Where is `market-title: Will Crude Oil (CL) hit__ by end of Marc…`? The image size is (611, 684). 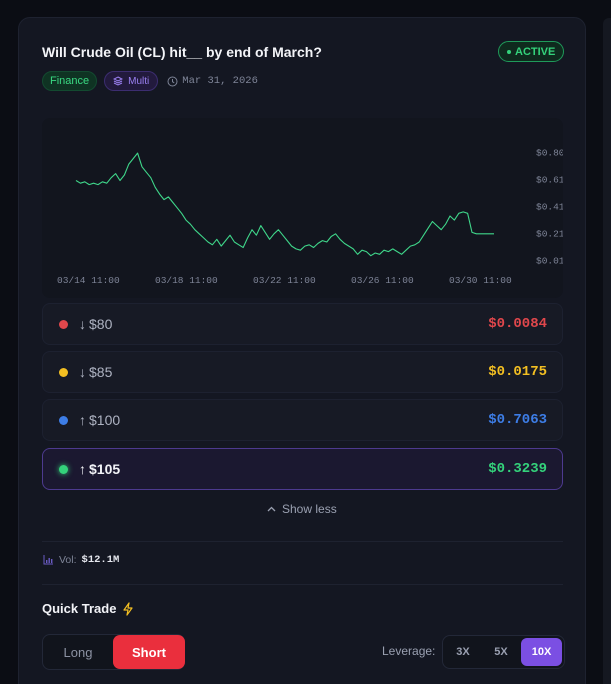 market-title: Will Crude Oil (CL) hit__ by end of Marc… is located at coordinates (182, 52).